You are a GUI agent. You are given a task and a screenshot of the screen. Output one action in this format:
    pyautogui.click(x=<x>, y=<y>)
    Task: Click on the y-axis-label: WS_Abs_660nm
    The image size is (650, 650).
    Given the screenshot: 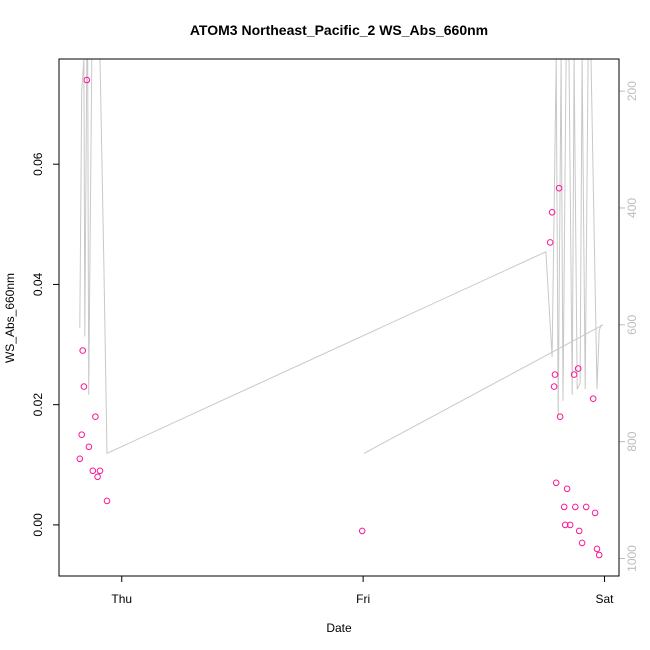 What is the action you would take?
    pyautogui.click(x=10, y=318)
    